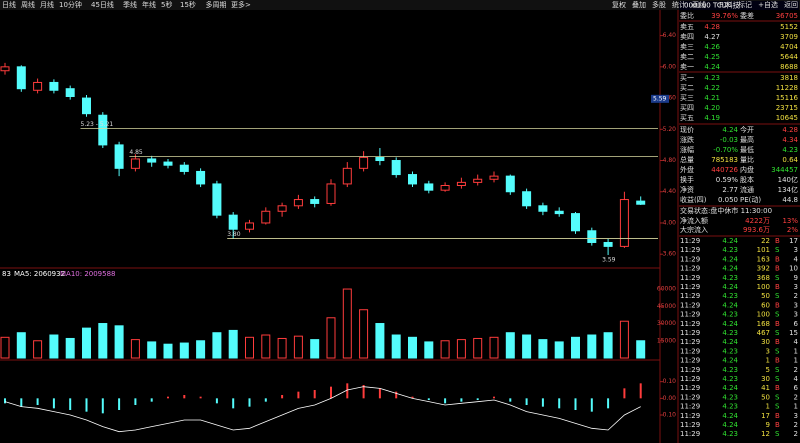  What do you see at coordinates (725, 5) in the screenshot?
I see `toolbar-button: F10` at bounding box center [725, 5].